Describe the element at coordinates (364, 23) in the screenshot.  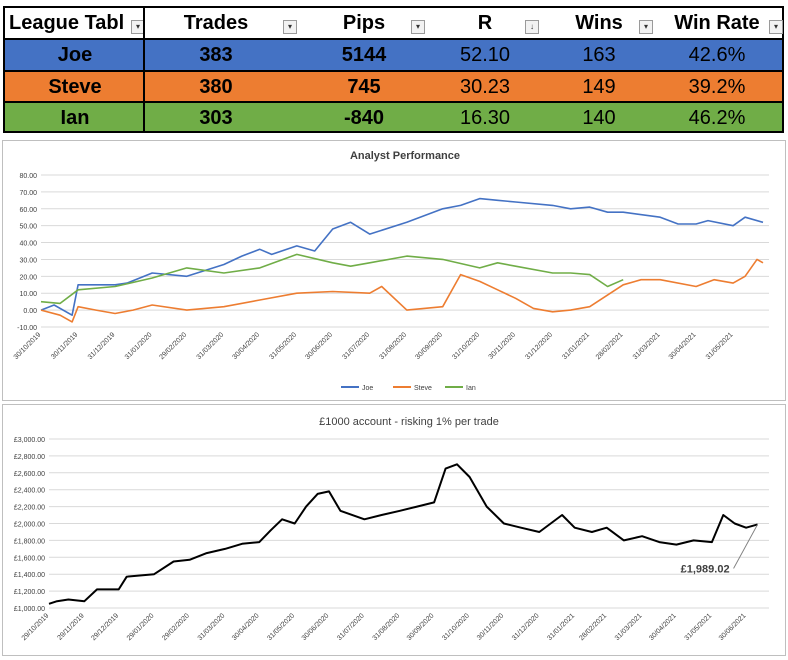
I see `header-cell: Pips` at that location.